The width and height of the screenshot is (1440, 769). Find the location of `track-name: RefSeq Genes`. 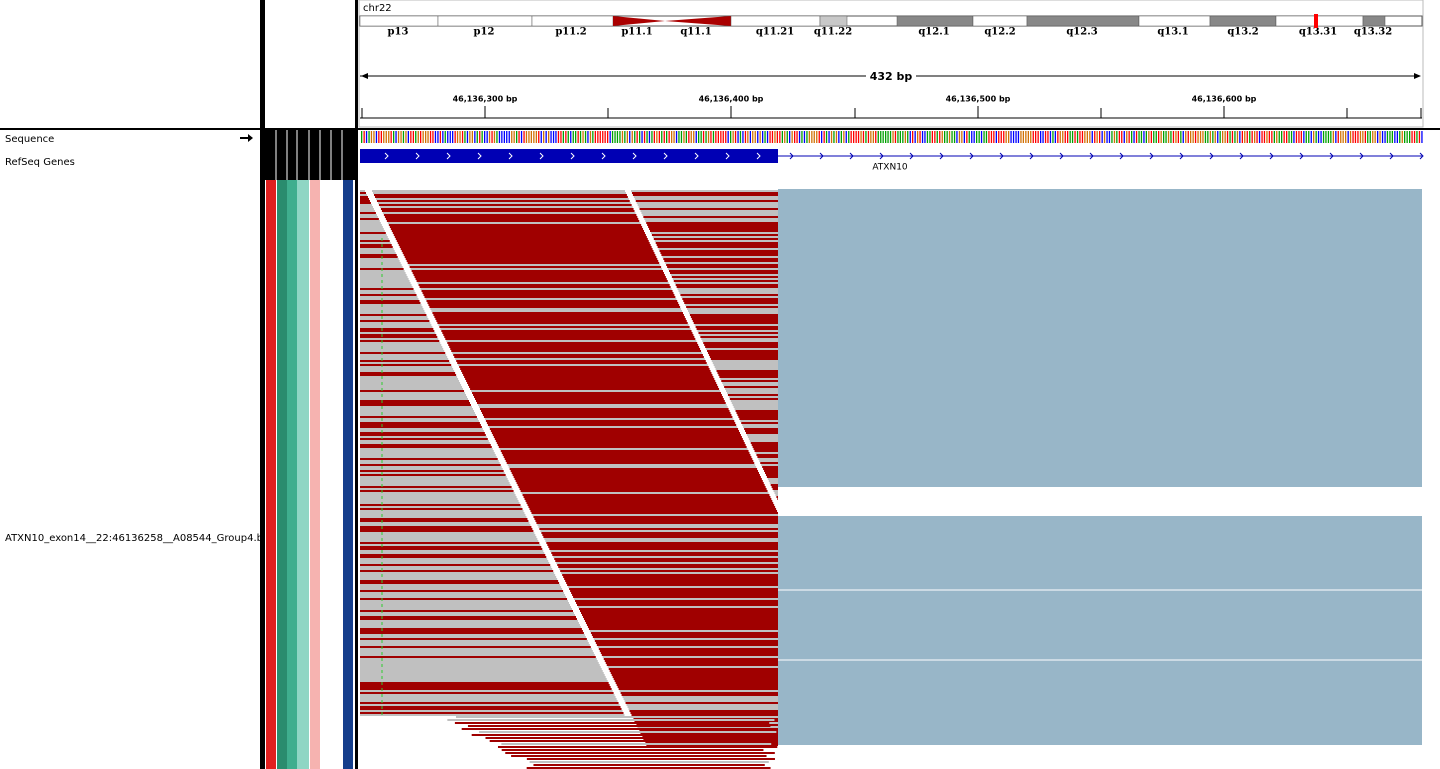

track-name: RefSeq Genes is located at coordinates (40, 162).